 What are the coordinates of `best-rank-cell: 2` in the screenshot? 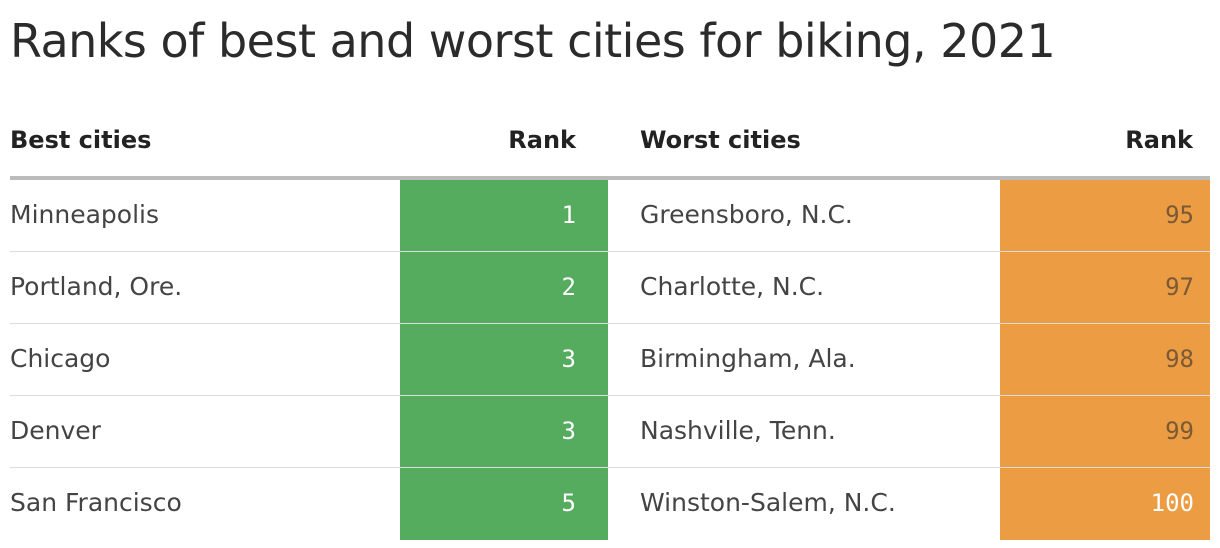 It's located at (504, 288).